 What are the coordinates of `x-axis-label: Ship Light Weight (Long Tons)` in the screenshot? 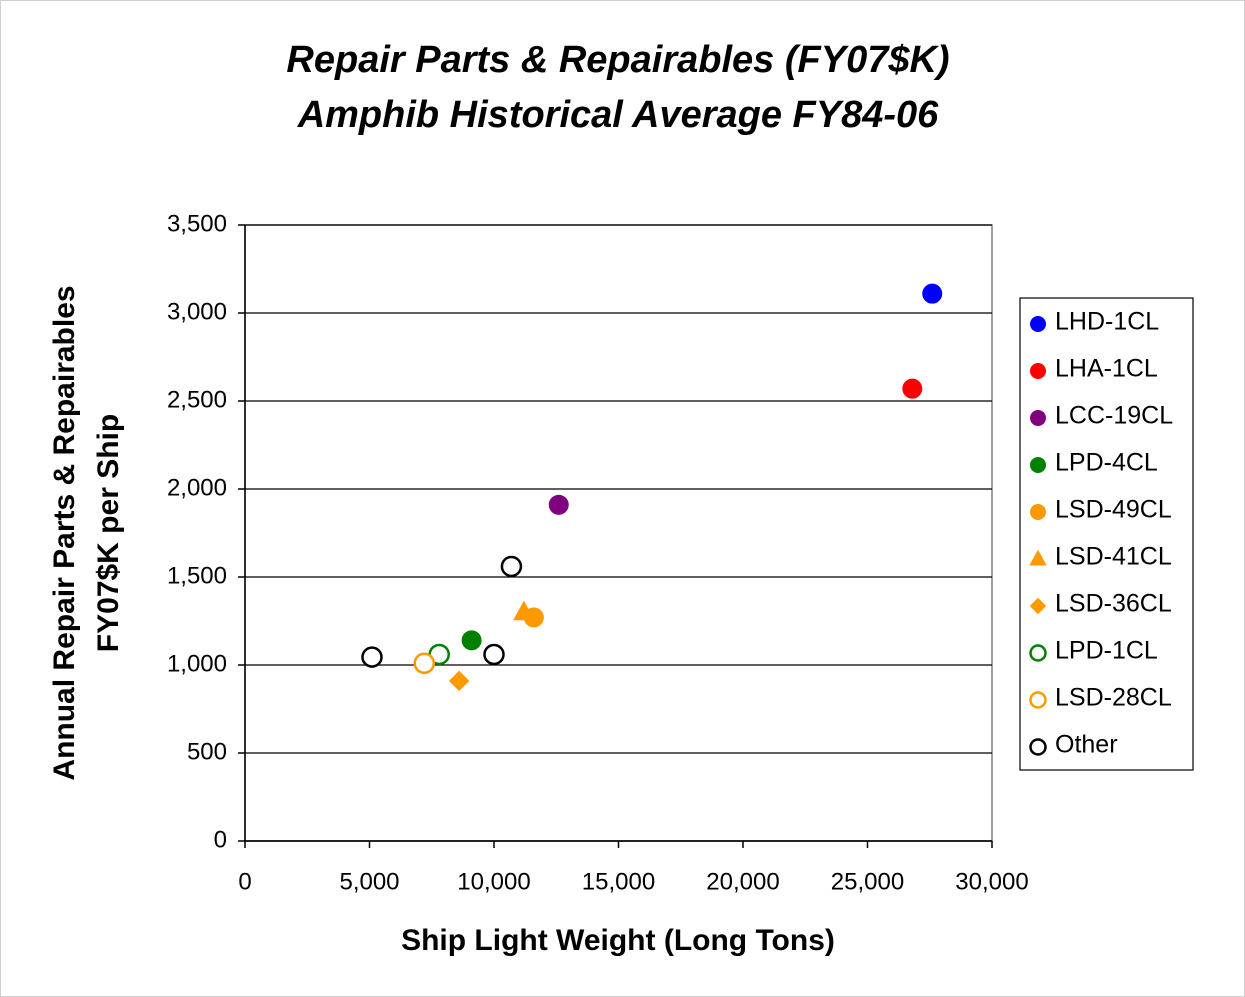 It's located at (618, 940).